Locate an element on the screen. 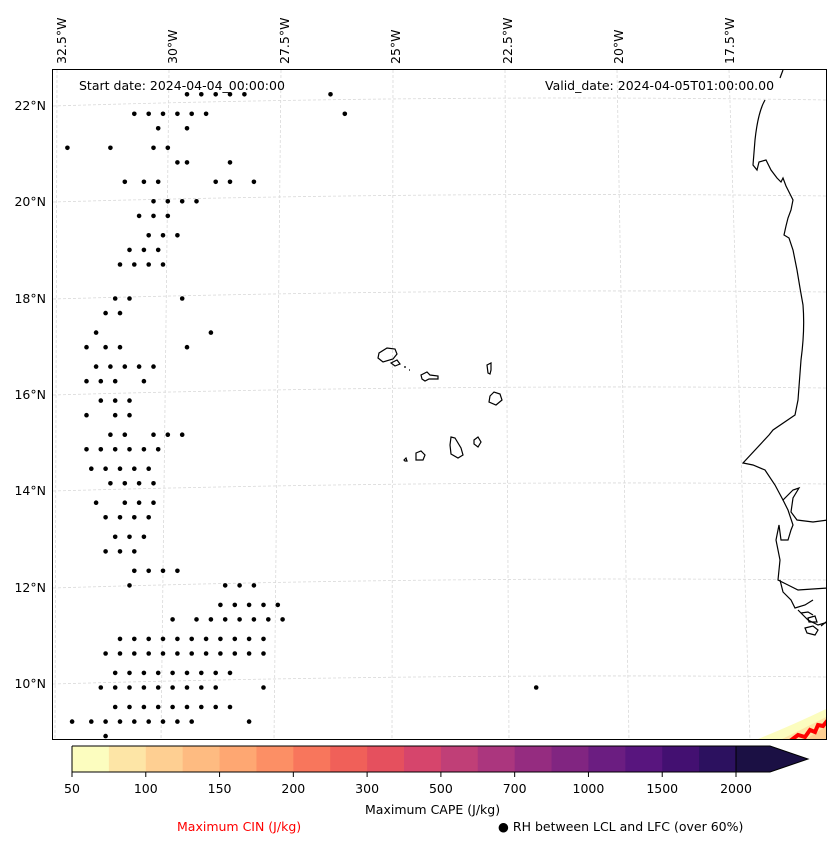 Image resolution: width=837 pixels, height=845 pixels. colorbar-outline is located at coordinates (403, 759).